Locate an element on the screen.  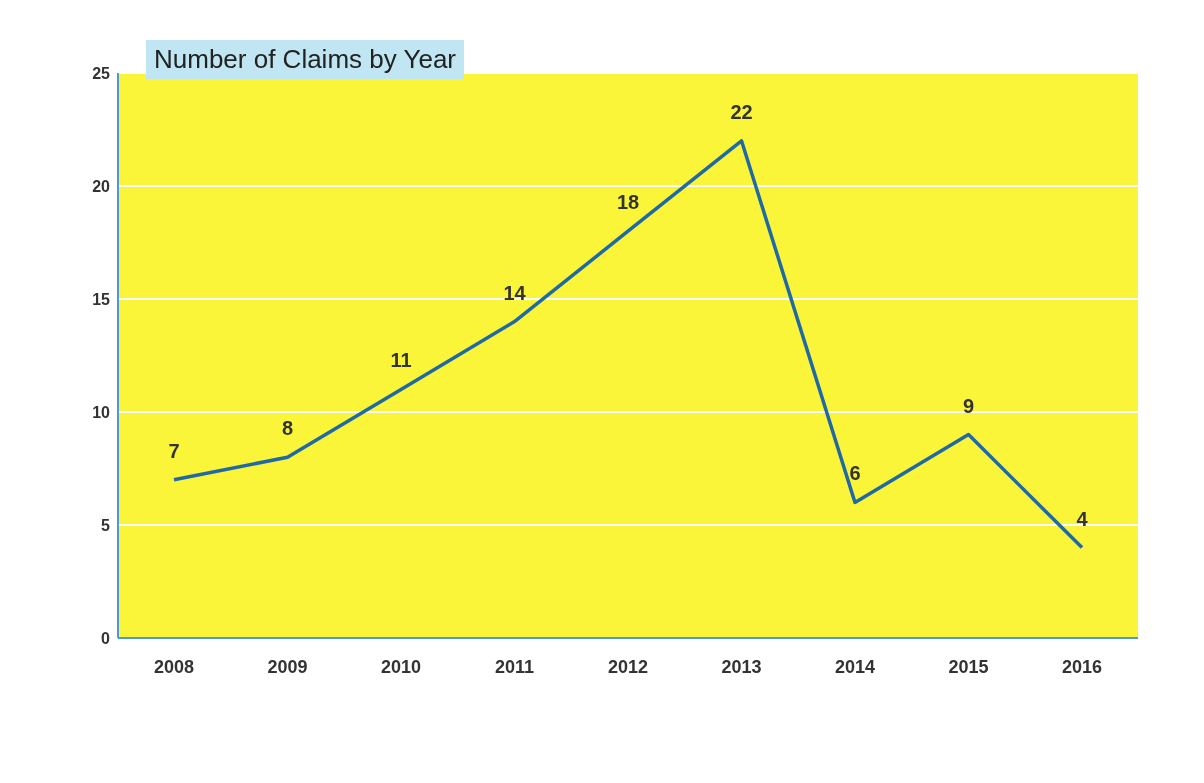
data-label: 9 is located at coordinates (968, 405).